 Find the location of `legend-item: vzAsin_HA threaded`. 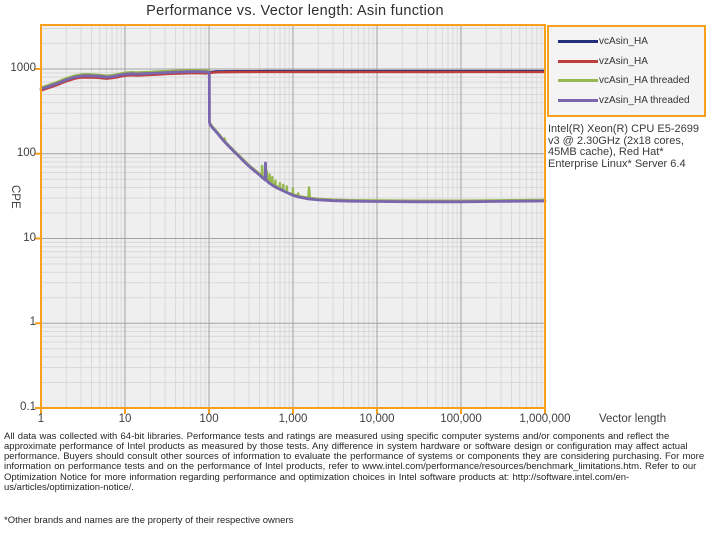

legend-item: vzAsin_HA threaded is located at coordinates (630, 100).